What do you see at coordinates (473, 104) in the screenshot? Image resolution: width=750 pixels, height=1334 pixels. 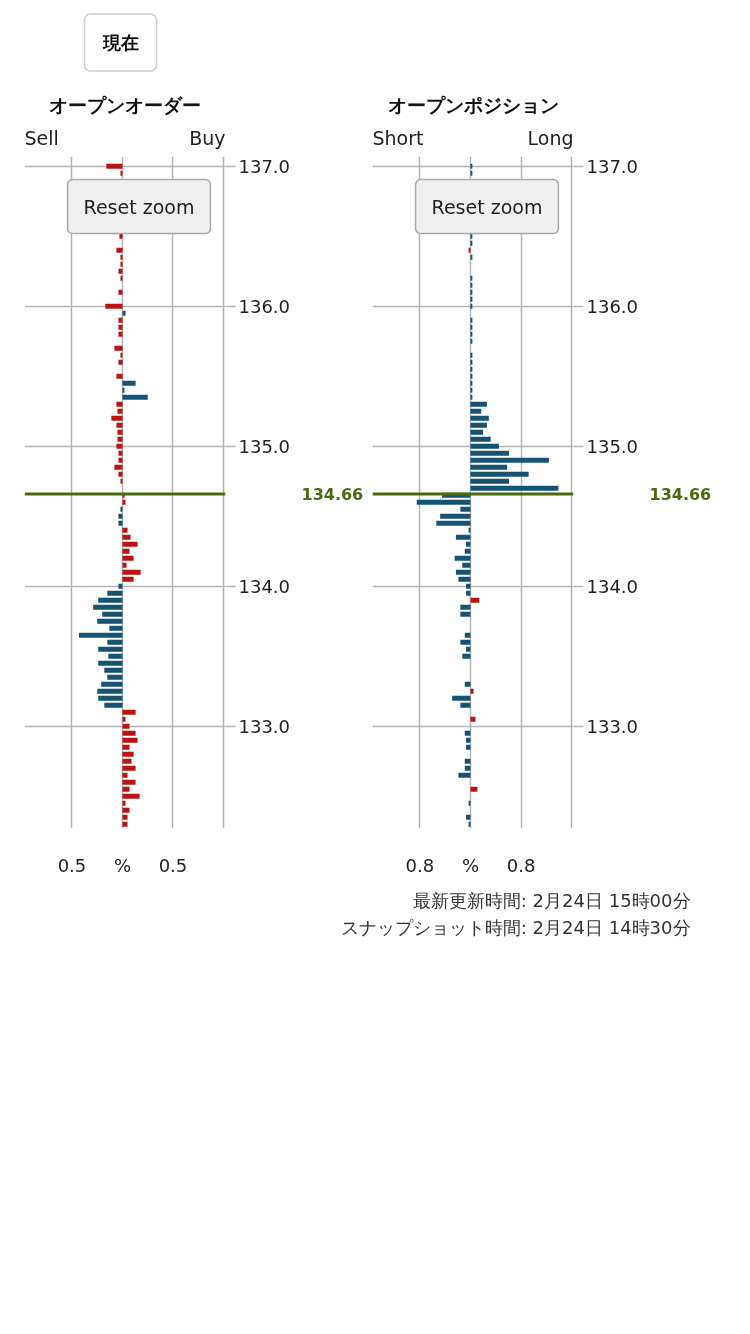 I see `chart-title: オープンポジション` at bounding box center [473, 104].